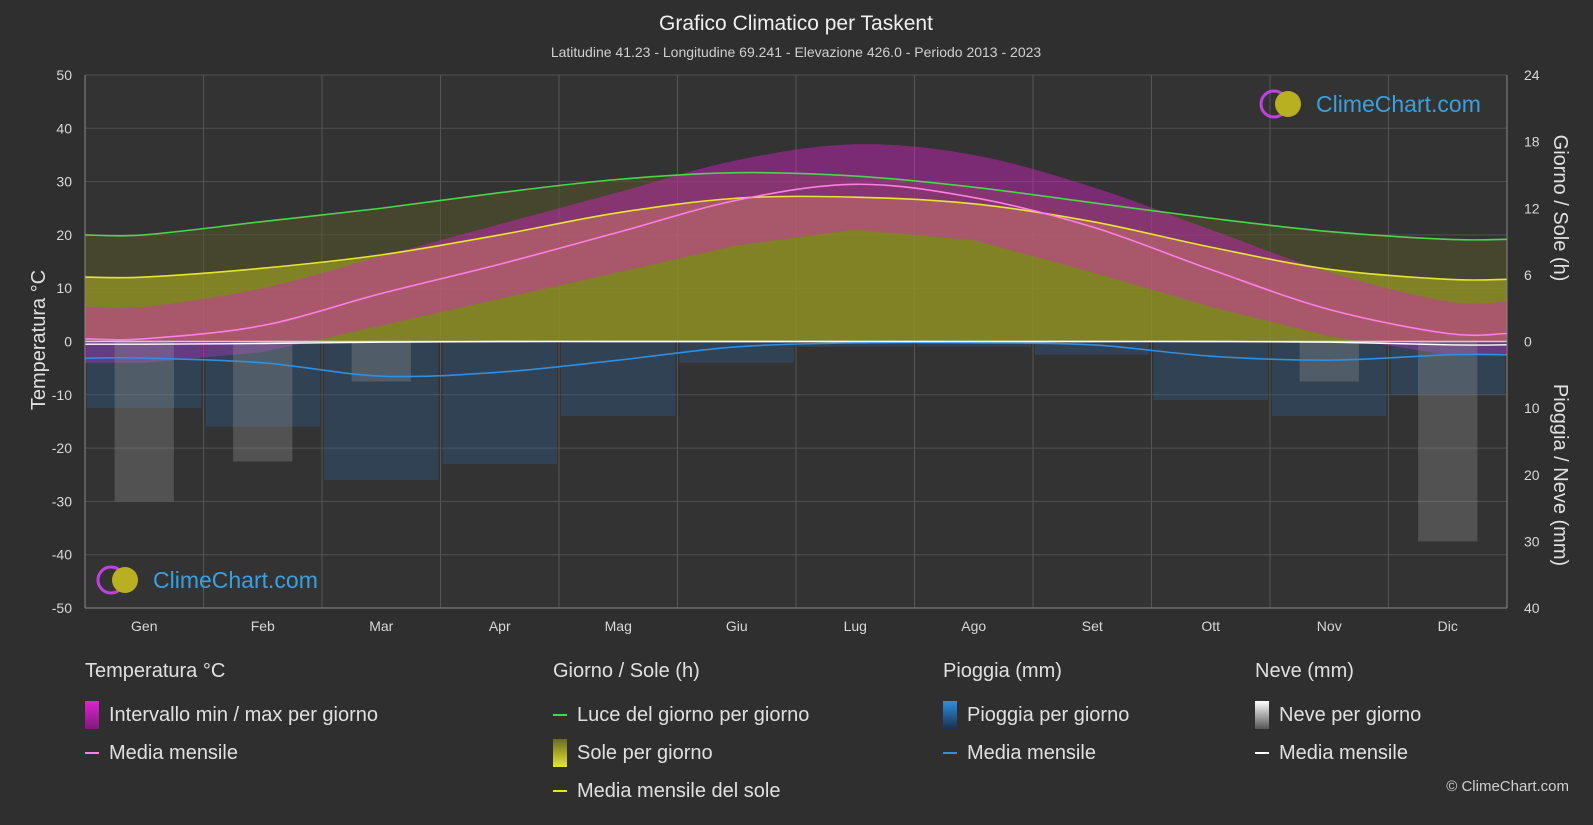 The height and width of the screenshot is (825, 1593). Describe the element at coordinates (62, 501) in the screenshot. I see `left-tick-label: -30` at that location.